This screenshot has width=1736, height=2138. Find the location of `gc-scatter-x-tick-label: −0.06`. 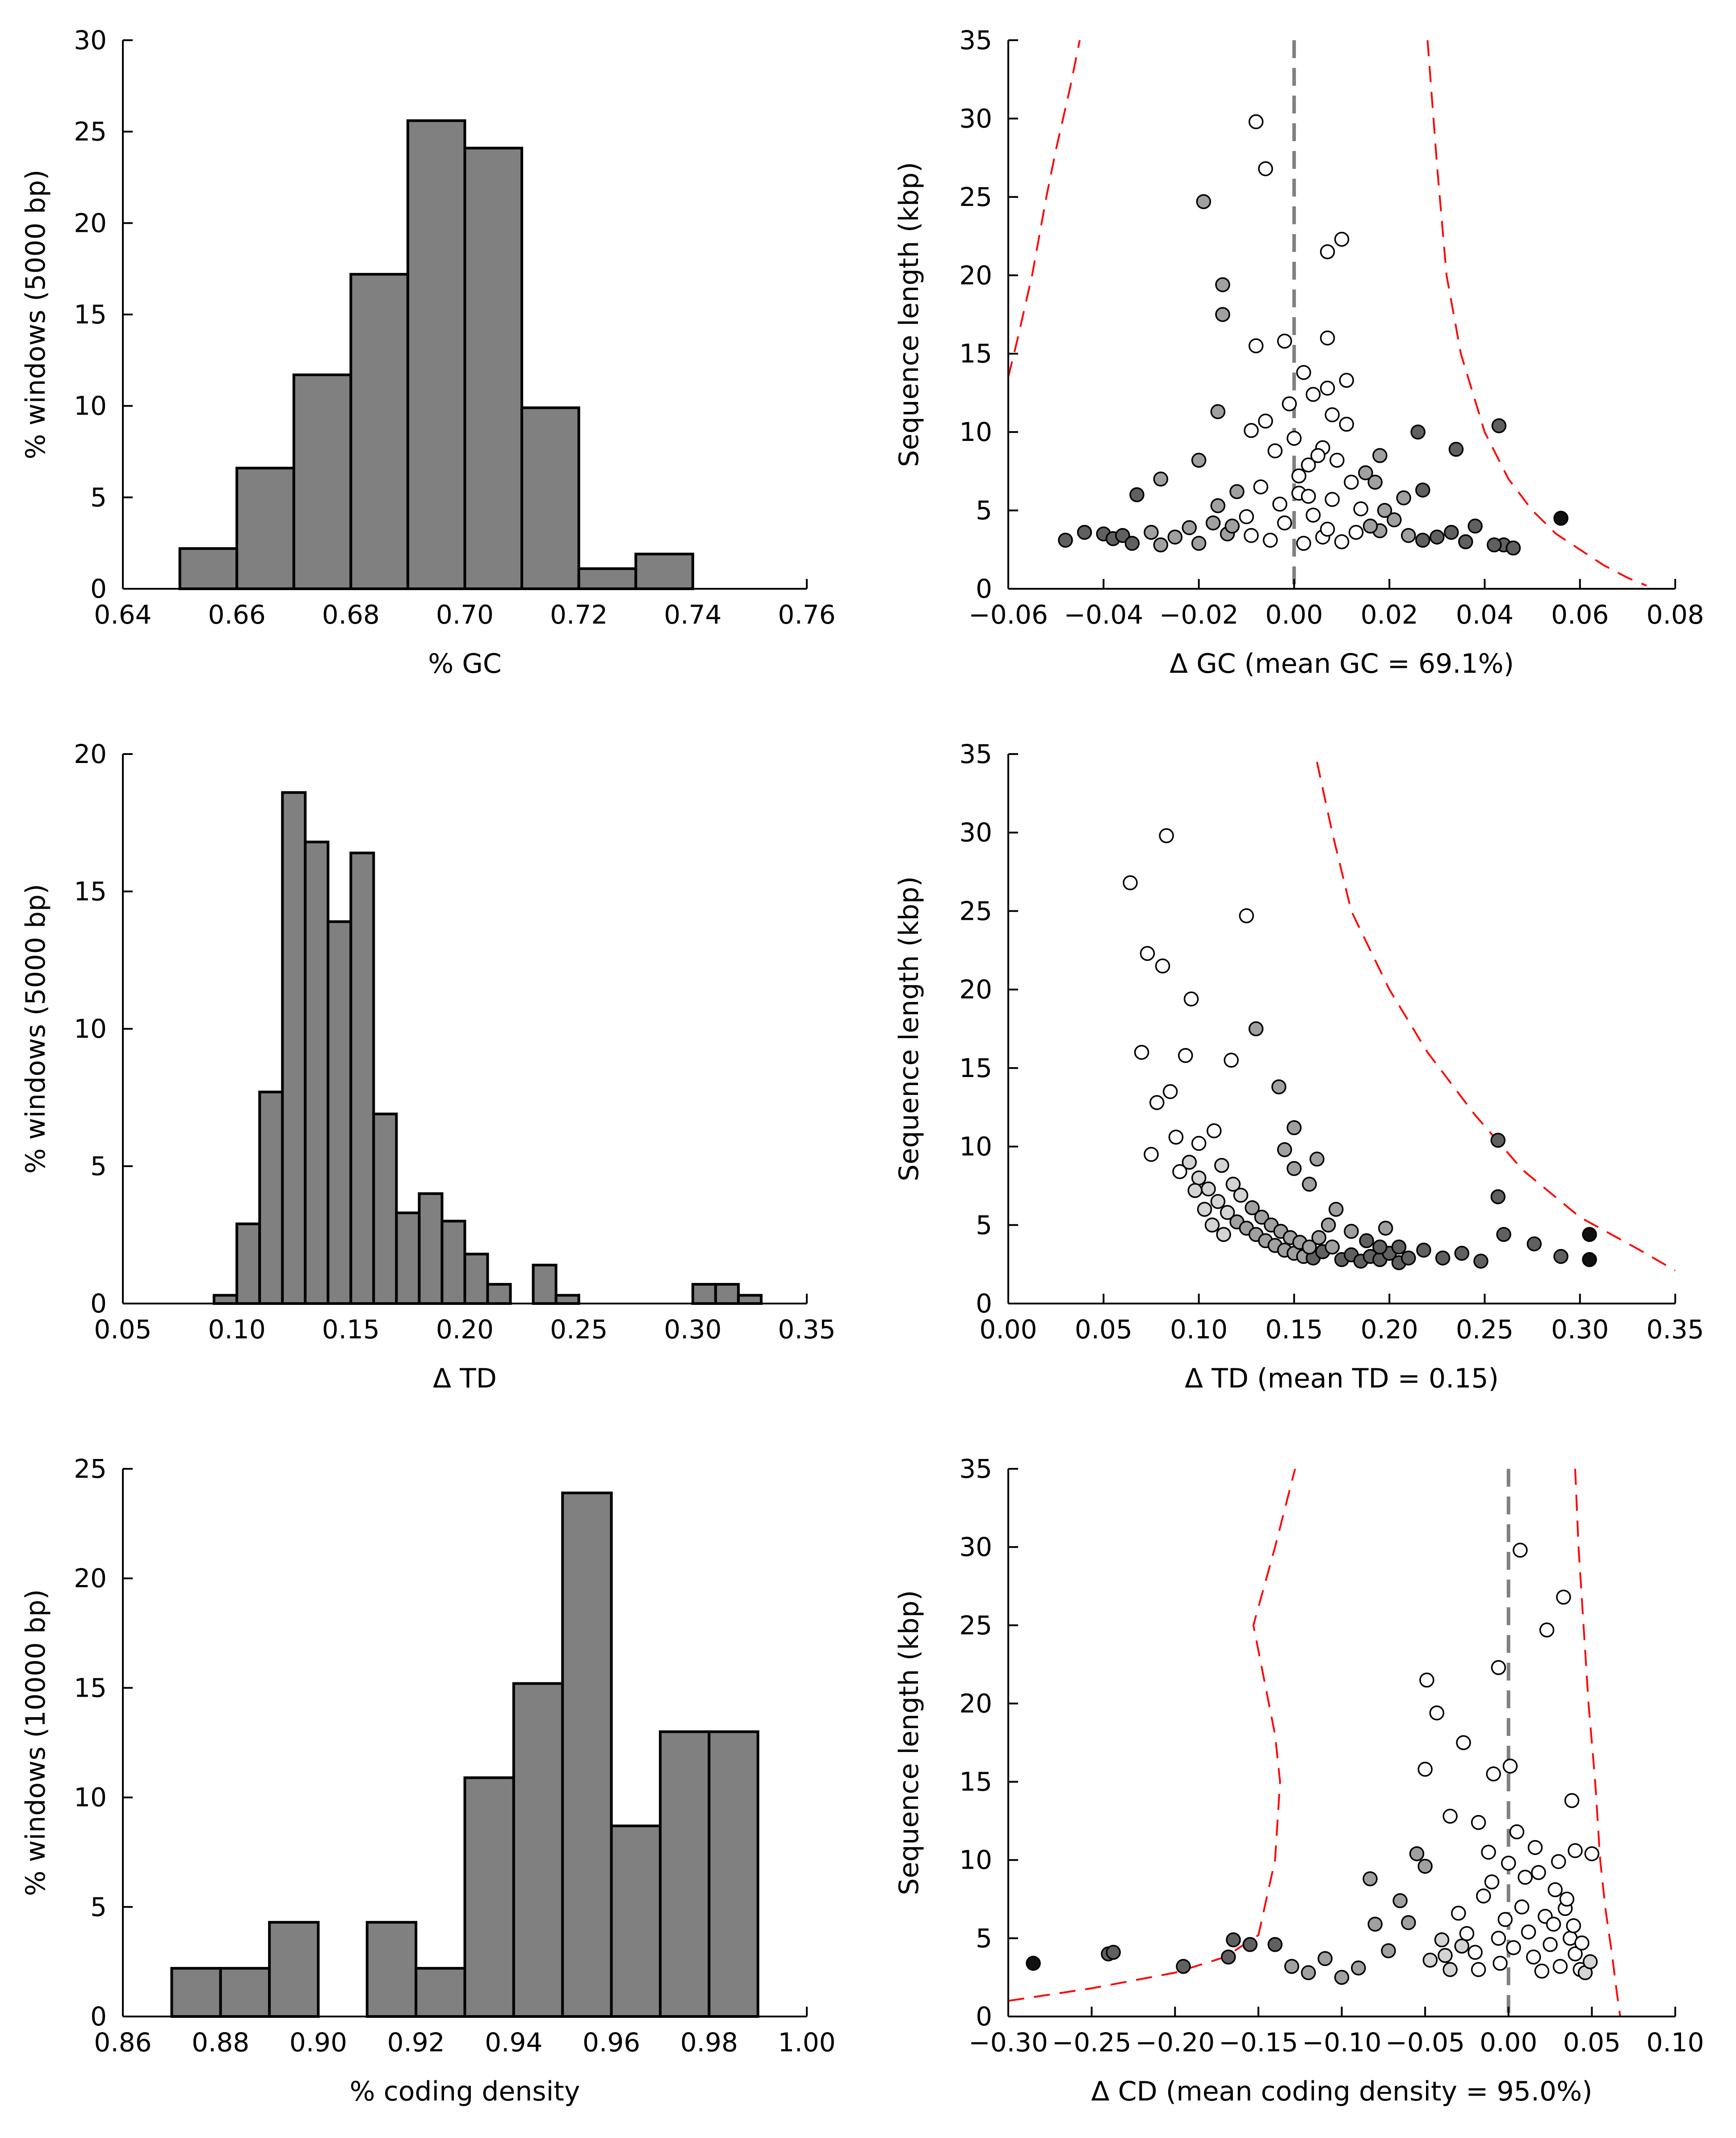

gc-scatter-x-tick-label: −0.06 is located at coordinates (1008, 615).